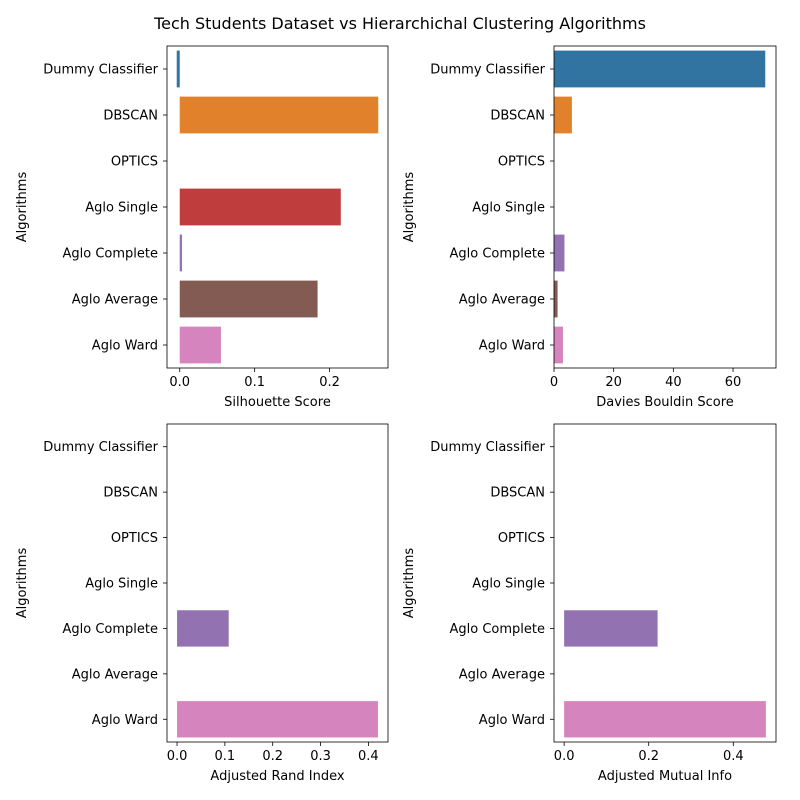 This screenshot has width=800, height=800. What do you see at coordinates (673, 382) in the screenshot?
I see `x-tick-label: 40` at bounding box center [673, 382].